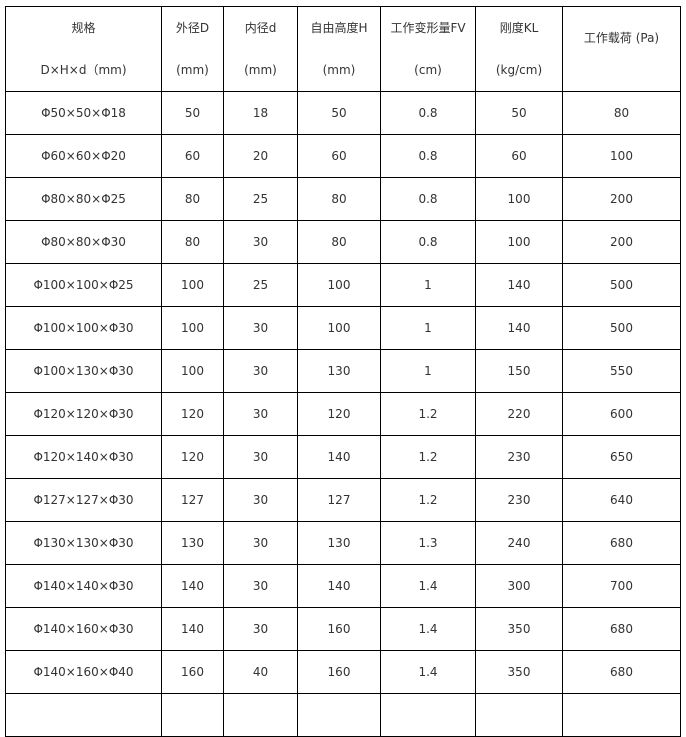 The width and height of the screenshot is (686, 737). Describe the element at coordinates (519, 49) in the screenshot. I see `column-header: 刚度KL (kg/cm)` at that location.